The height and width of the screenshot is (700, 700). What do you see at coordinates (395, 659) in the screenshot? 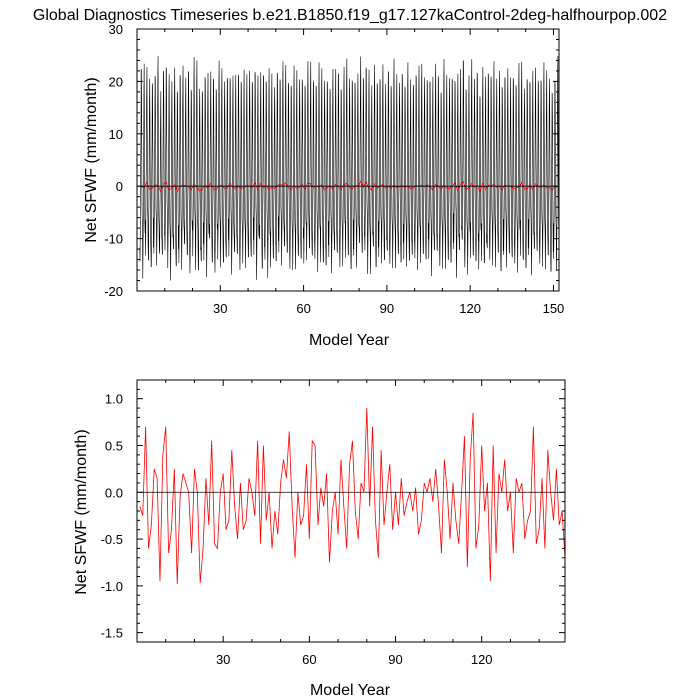
I see `bottom-xtick-label: 90` at bounding box center [395, 659].